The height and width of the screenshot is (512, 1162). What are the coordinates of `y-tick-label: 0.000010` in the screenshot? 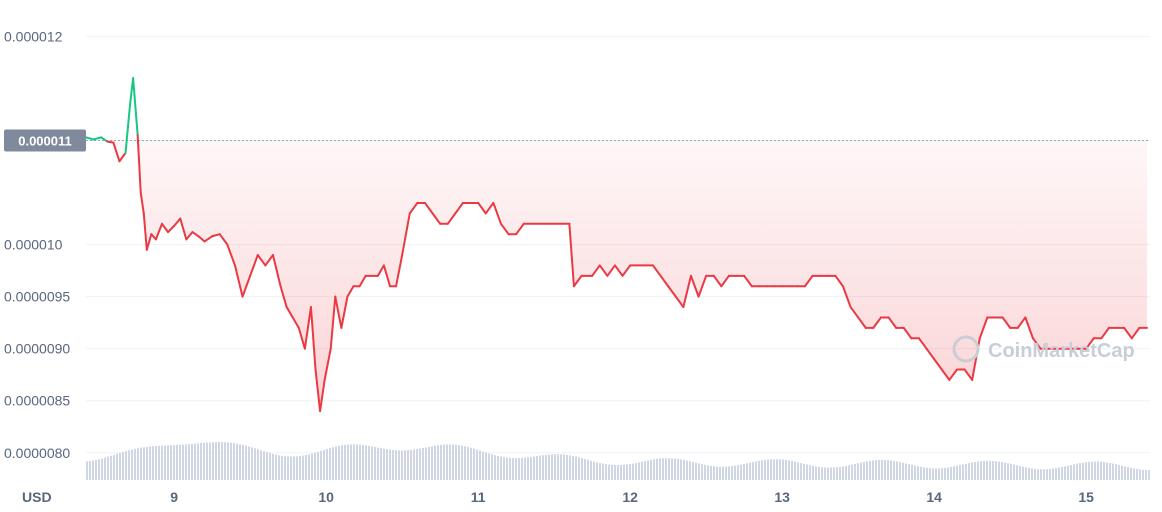 It's located at (33, 245).